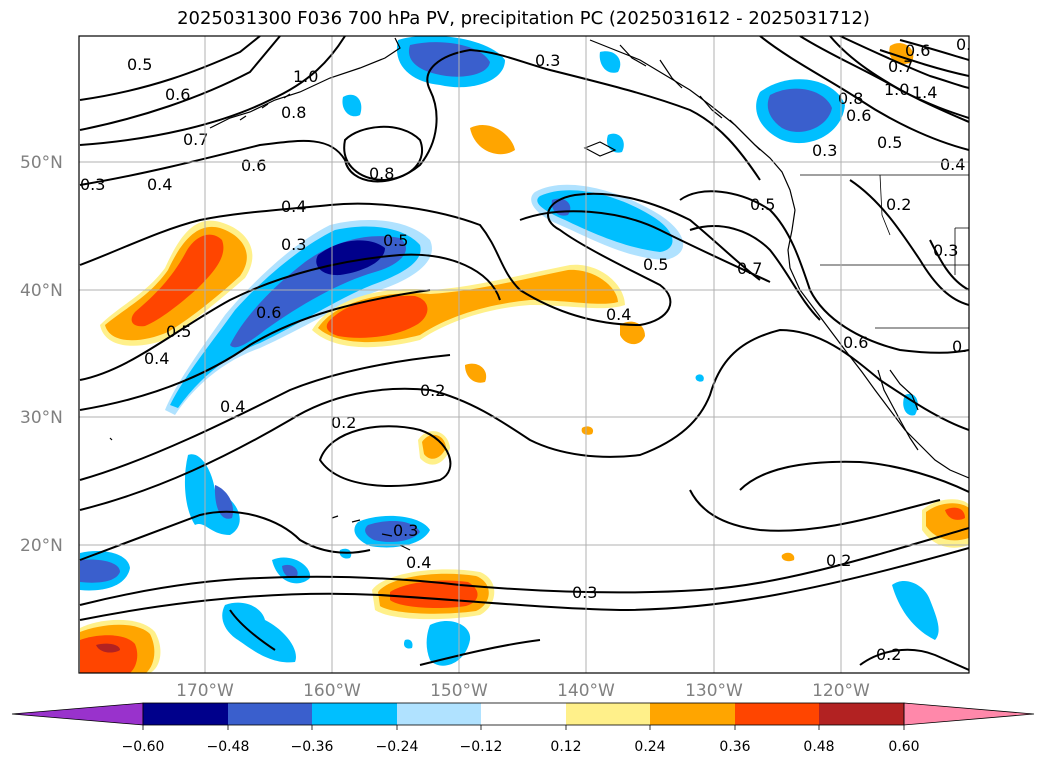 This screenshot has width=1047, height=765. Describe the element at coordinates (41, 291) in the screenshot. I see `lat-label-40n: 40°N` at that location.